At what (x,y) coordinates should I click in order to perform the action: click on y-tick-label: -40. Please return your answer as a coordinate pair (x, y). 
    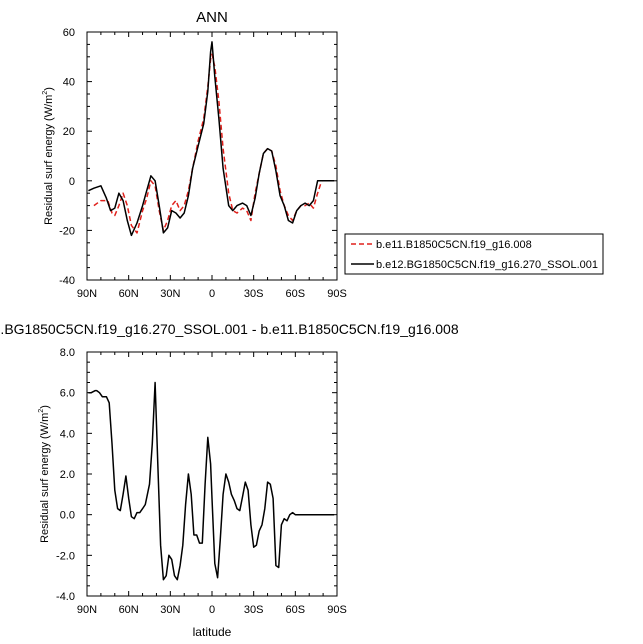
    Looking at the image, I should click on (67, 281).